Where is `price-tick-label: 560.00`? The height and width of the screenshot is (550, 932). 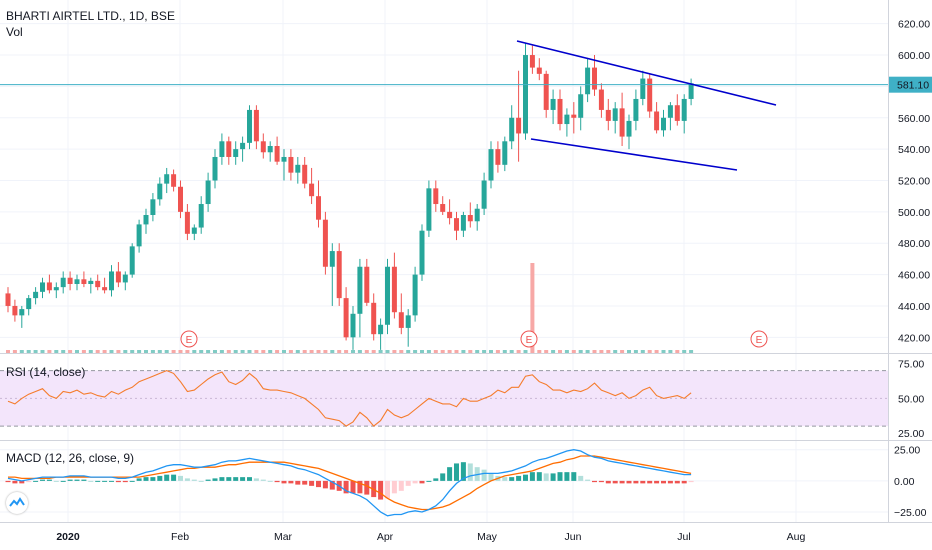
price-tick-label: 560.00 is located at coordinates (914, 119).